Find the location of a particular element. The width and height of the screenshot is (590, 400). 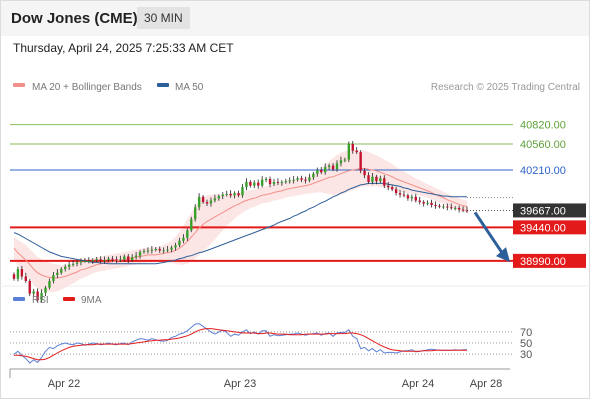

annotations is located at coordinates (491, 237).